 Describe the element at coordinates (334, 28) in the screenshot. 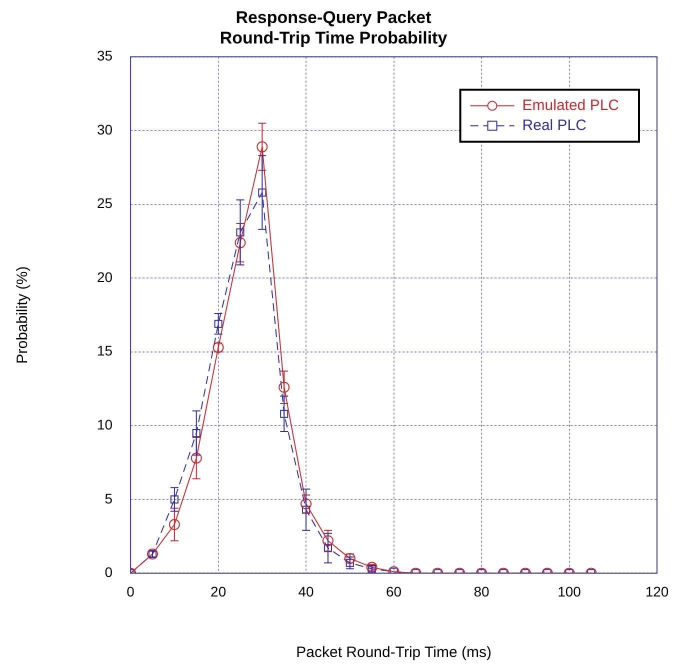

I see `chart-title: Response-Query Packet Round-Trip Time Probability` at that location.